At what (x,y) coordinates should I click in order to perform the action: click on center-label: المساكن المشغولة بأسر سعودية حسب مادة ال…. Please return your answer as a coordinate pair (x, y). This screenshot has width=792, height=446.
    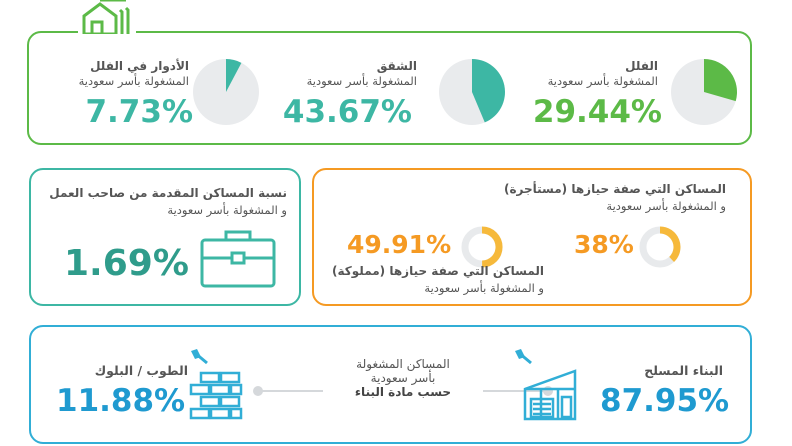
    Looking at the image, I should click on (403, 388).